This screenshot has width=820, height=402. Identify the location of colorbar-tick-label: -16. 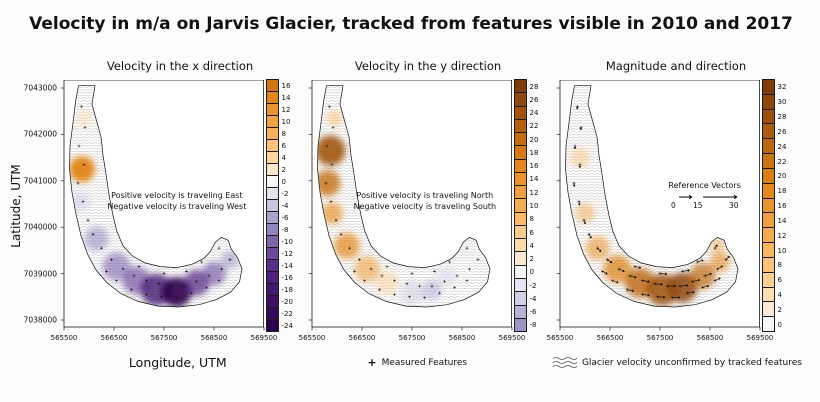
(287, 278).